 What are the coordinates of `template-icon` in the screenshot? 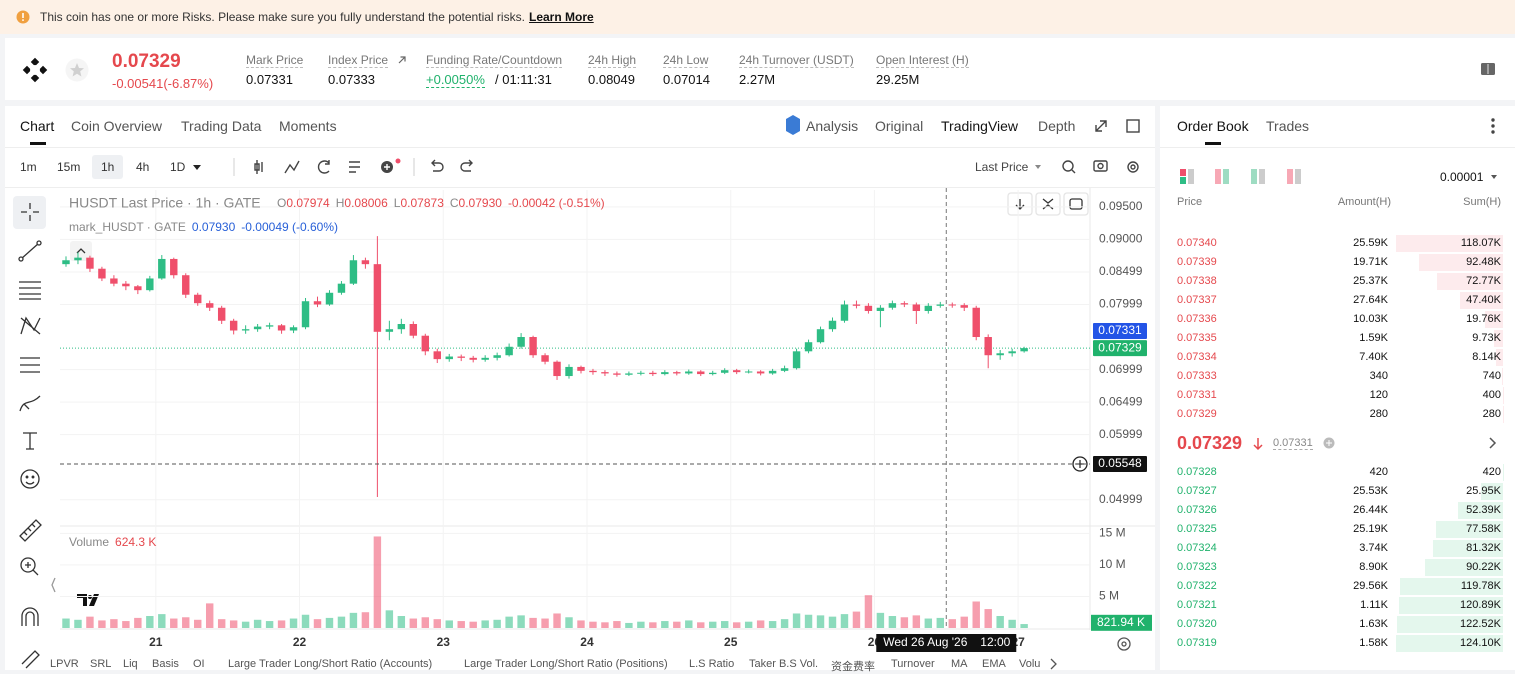 It's located at (354, 167).